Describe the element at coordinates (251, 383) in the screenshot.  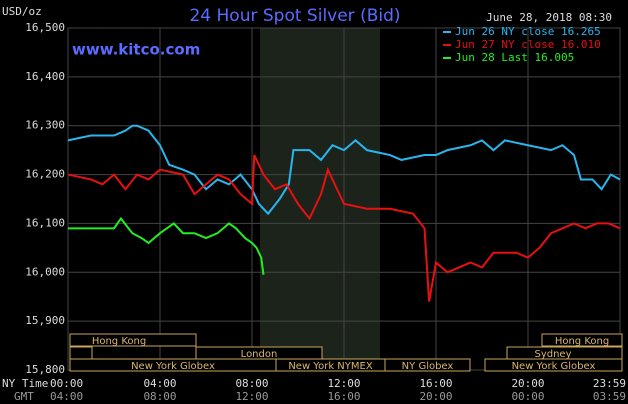
I see `x-tick-label: 08:00` at that location.